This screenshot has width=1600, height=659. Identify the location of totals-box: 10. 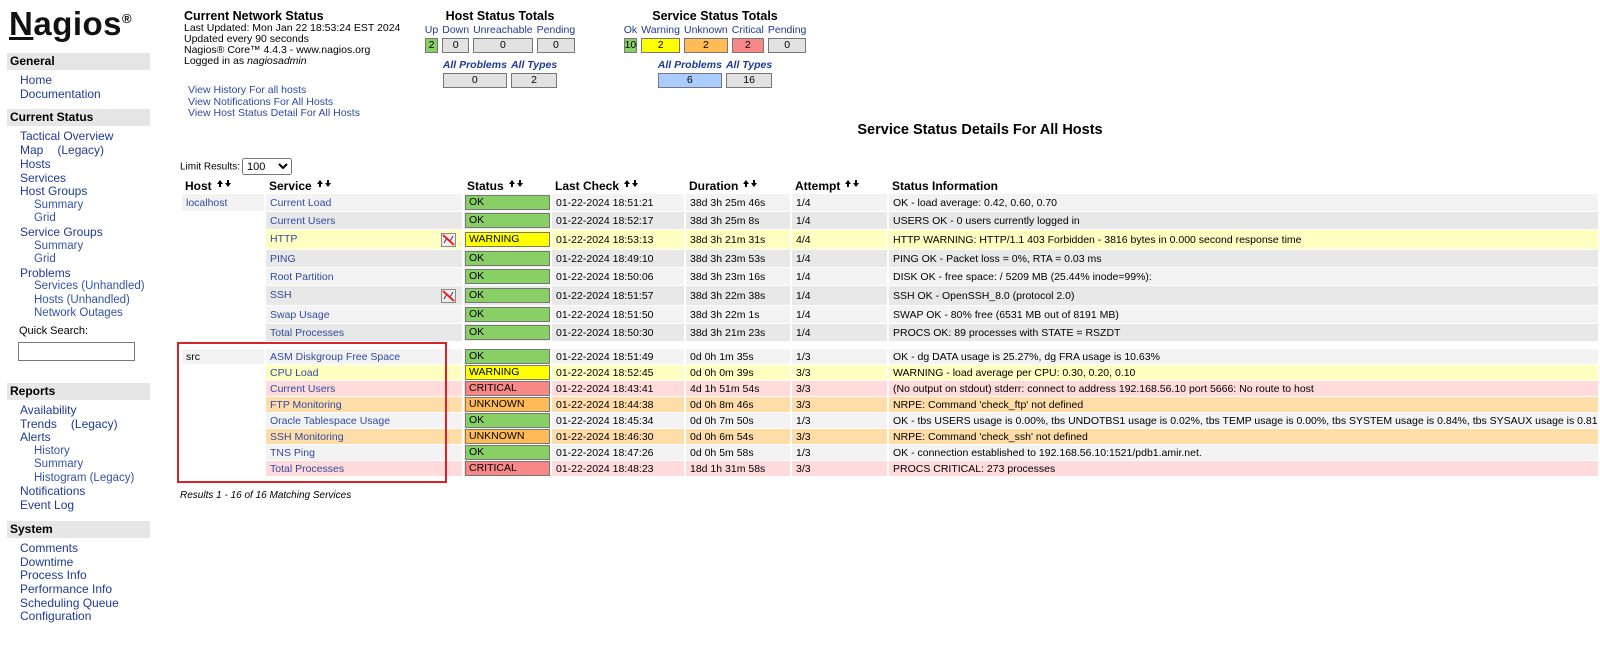
(630, 45).